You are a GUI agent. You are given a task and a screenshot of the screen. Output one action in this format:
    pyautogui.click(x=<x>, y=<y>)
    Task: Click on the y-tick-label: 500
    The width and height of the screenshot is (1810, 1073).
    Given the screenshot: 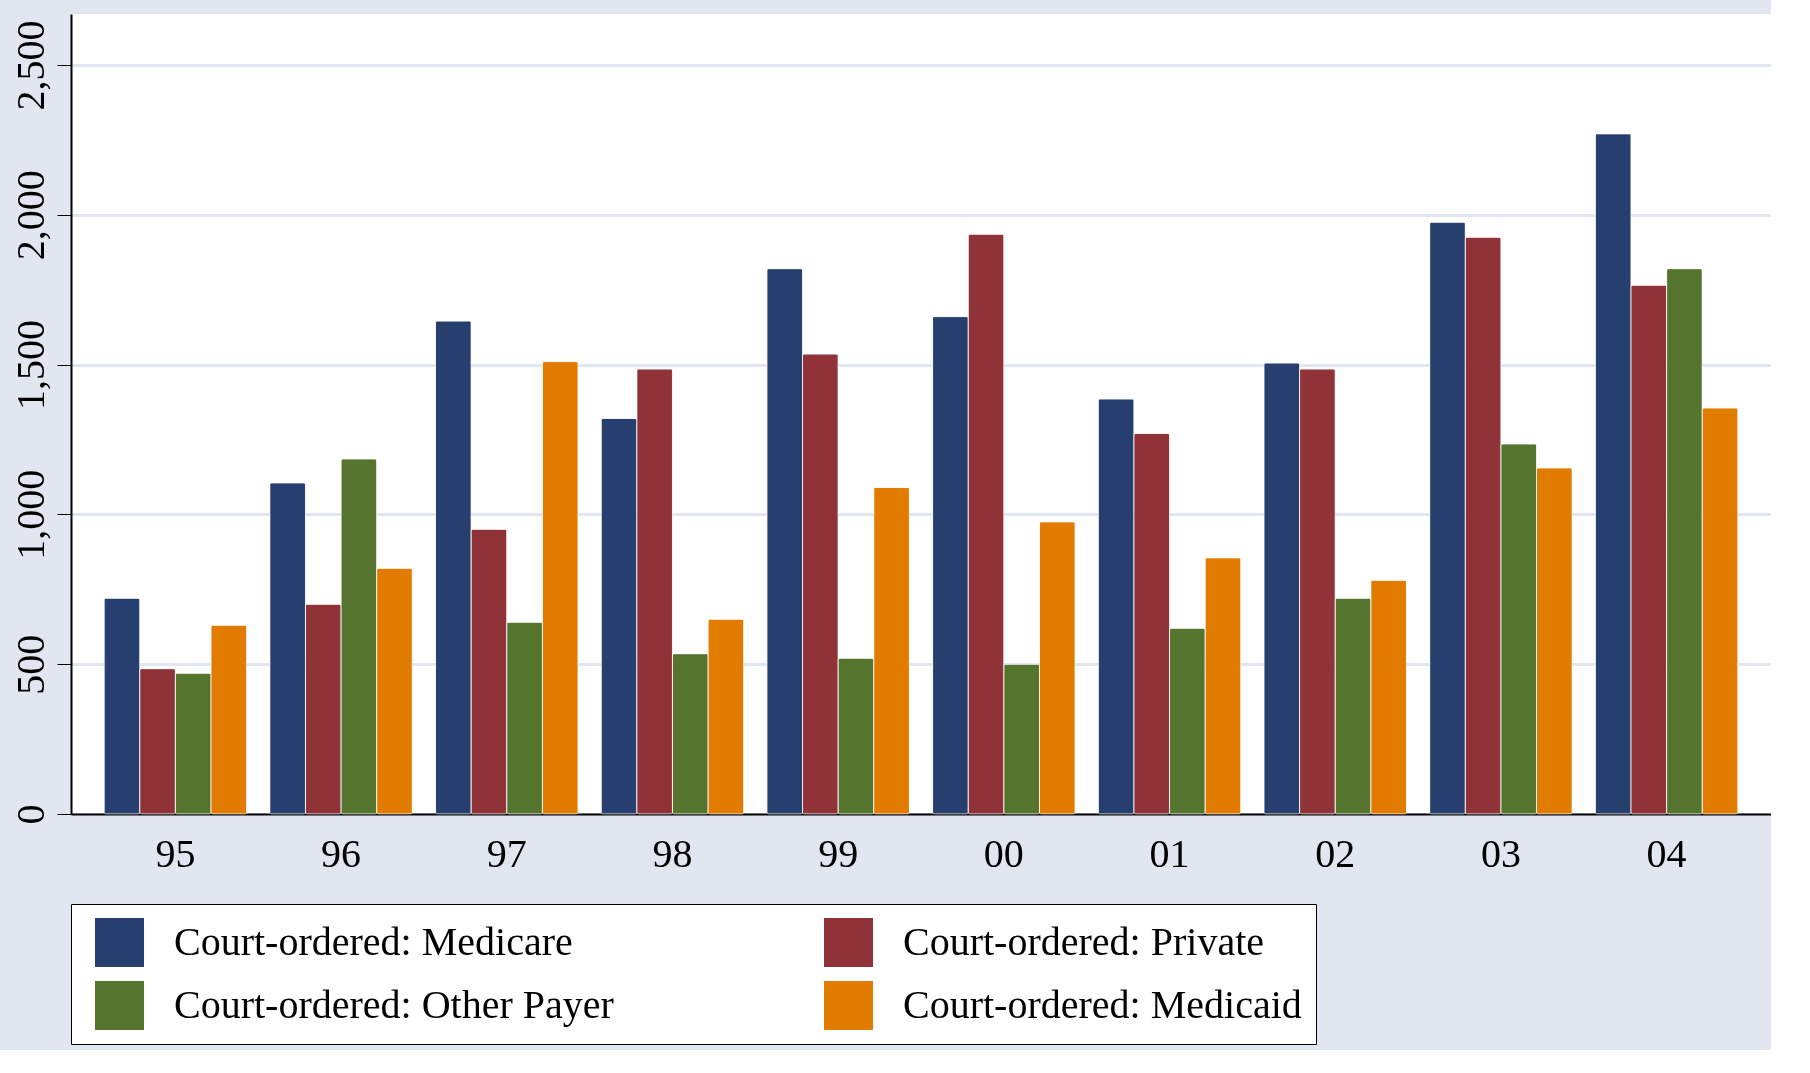 What is the action you would take?
    pyautogui.click(x=30, y=664)
    